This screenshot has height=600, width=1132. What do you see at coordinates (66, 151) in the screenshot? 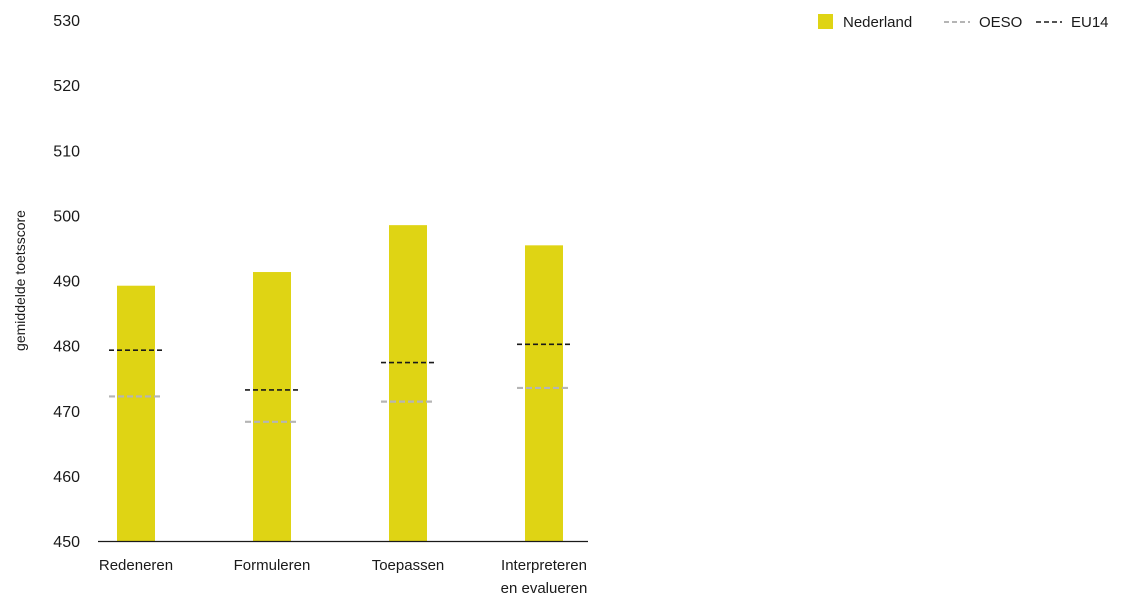
I see `y-tick-label: 510` at bounding box center [66, 151].